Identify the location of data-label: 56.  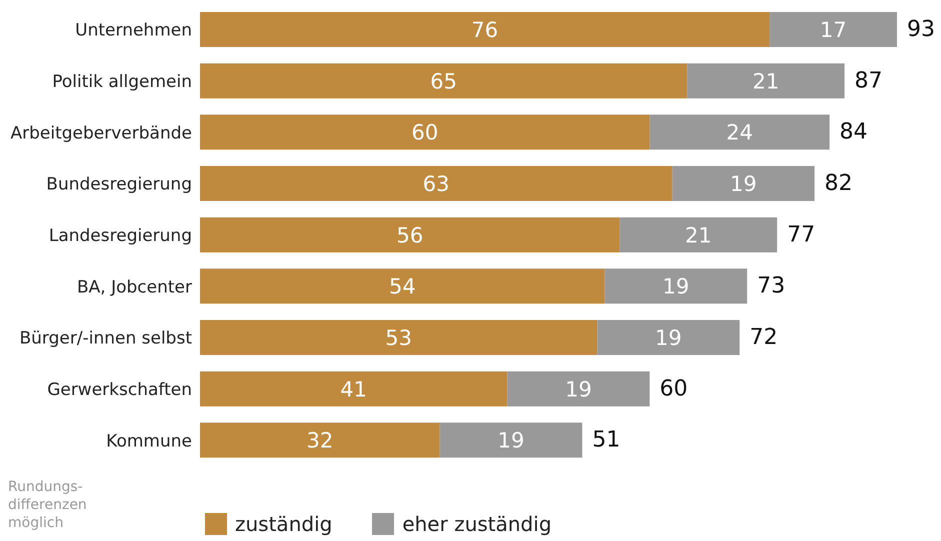
(410, 235).